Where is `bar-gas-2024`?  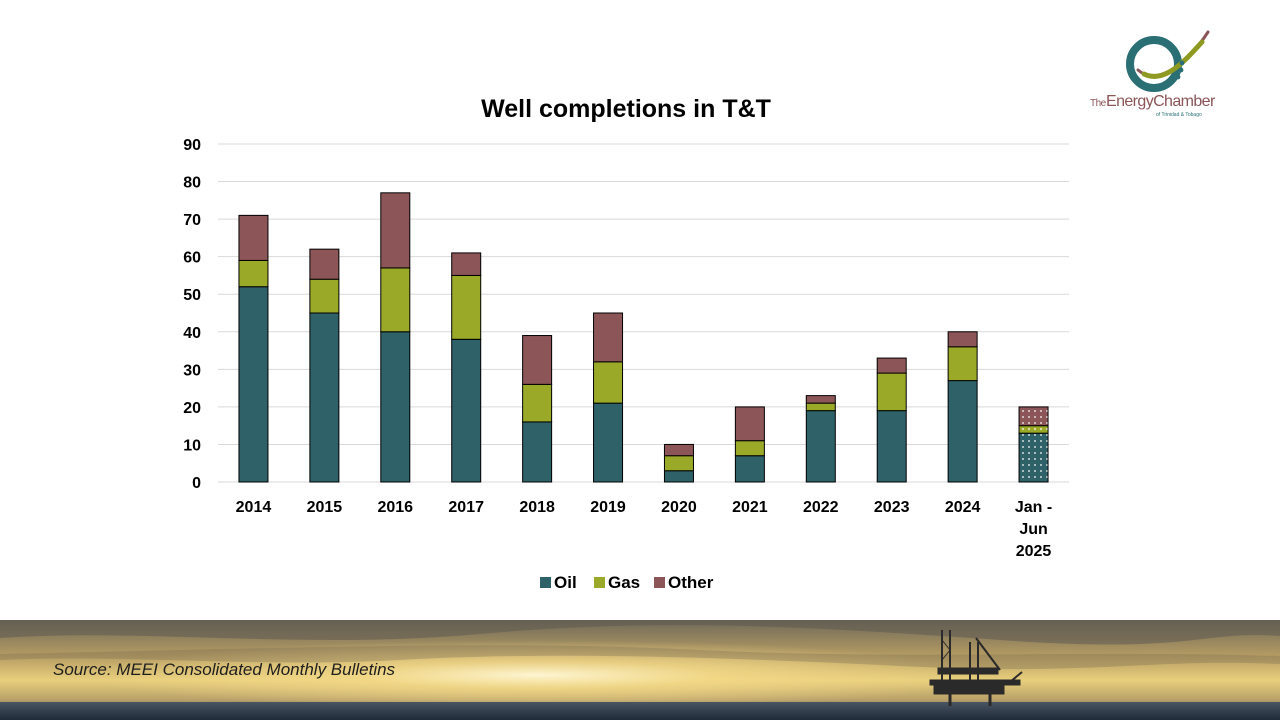
bar-gas-2024 is located at coordinates (962, 364).